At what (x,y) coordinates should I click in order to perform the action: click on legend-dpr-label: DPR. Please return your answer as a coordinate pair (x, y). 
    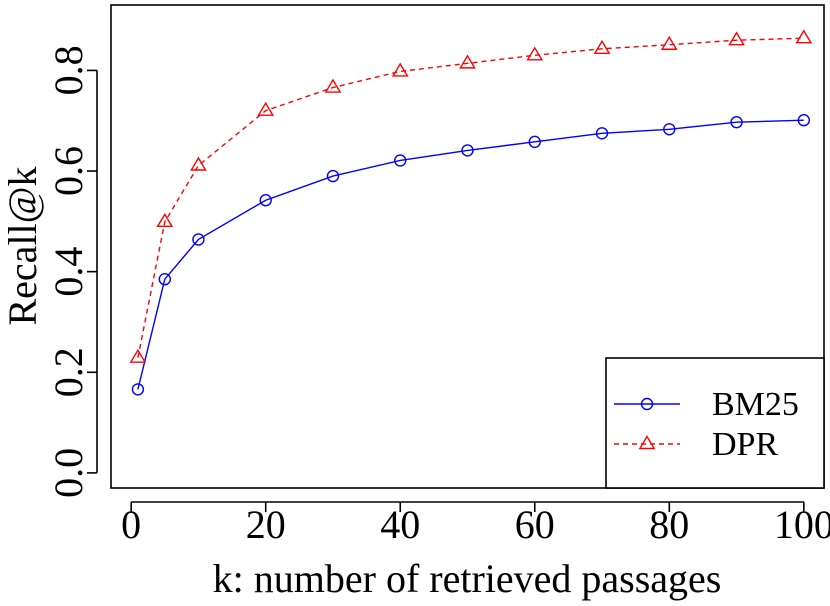
    Looking at the image, I should click on (745, 444).